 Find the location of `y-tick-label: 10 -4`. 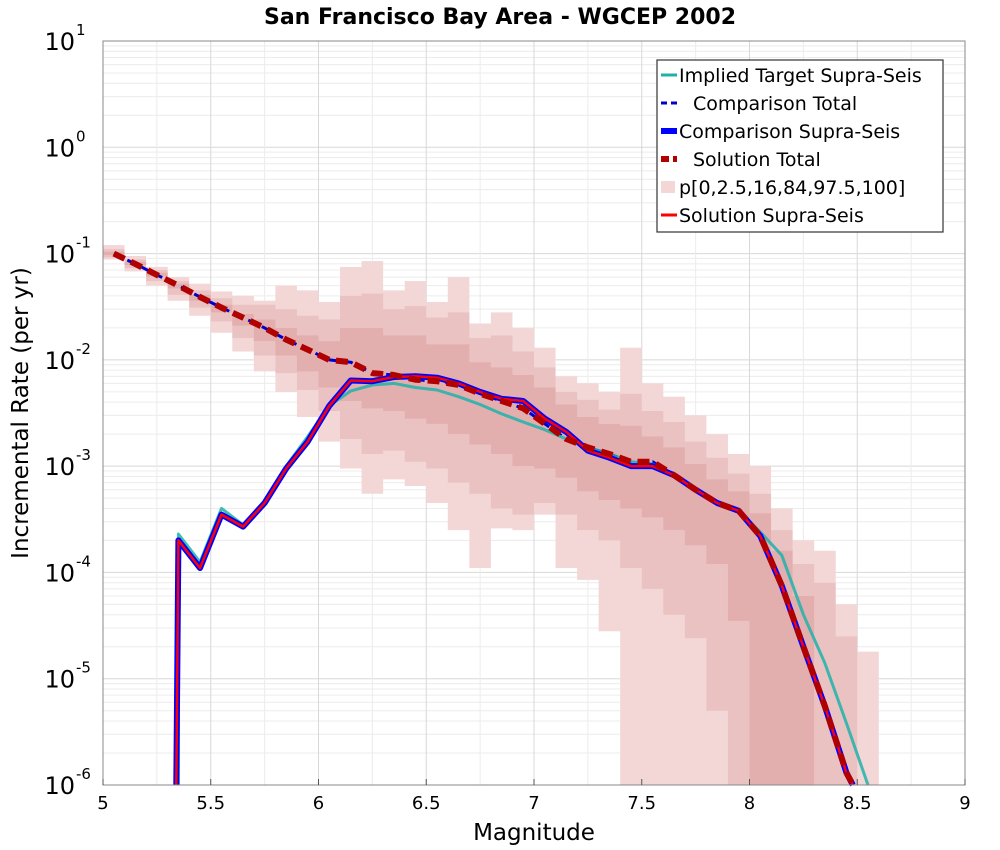

y-tick-label: 10 -4 is located at coordinates (67, 569).